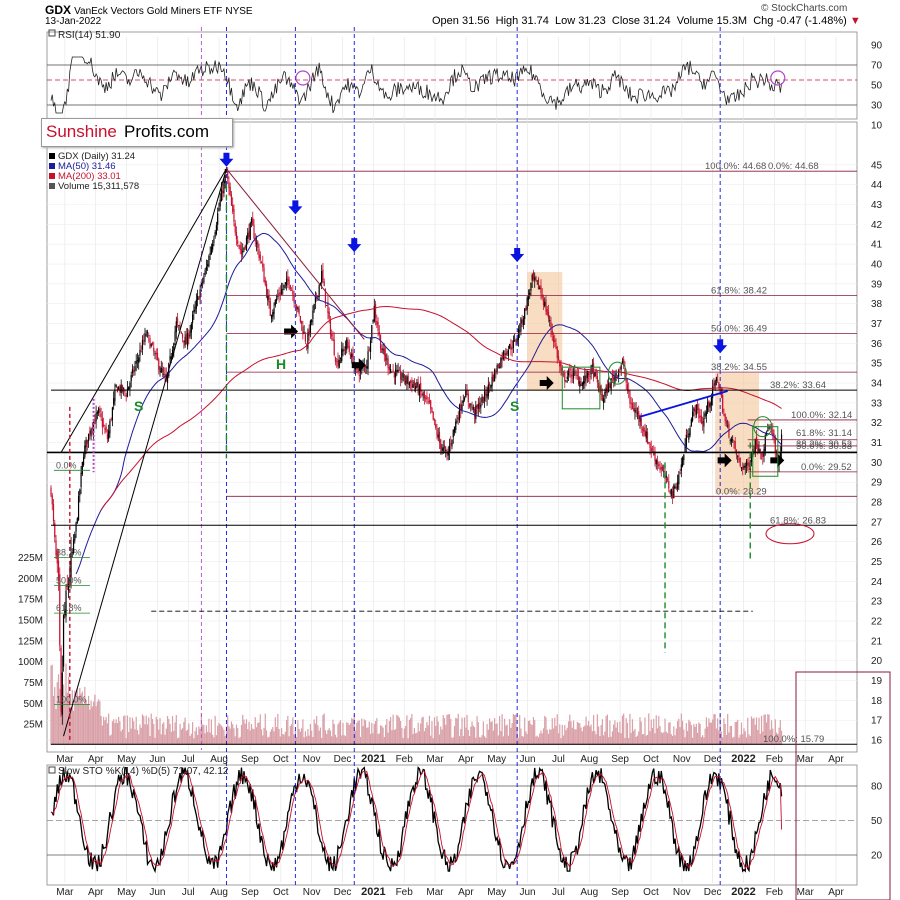 The height and width of the screenshot is (900, 900). I want to click on fib-label: 100.0%: 15.79, so click(793, 739).